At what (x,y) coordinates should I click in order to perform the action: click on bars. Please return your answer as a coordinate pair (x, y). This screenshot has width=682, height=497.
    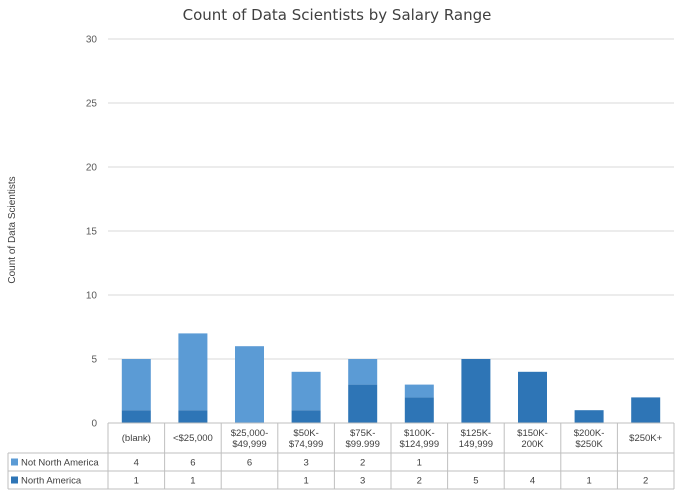
    Looking at the image, I should click on (391, 378).